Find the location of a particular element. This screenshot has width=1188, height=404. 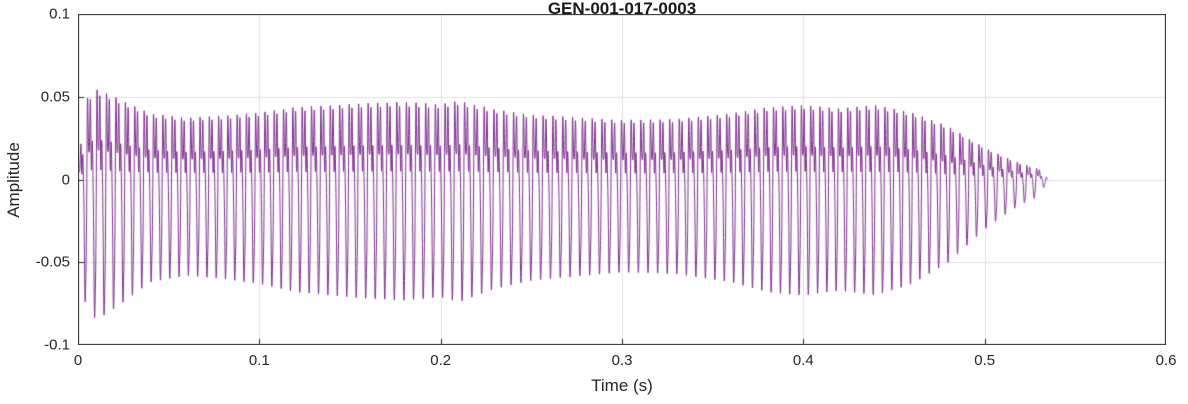

x-axis-label: Time (s) is located at coordinates (622, 385).